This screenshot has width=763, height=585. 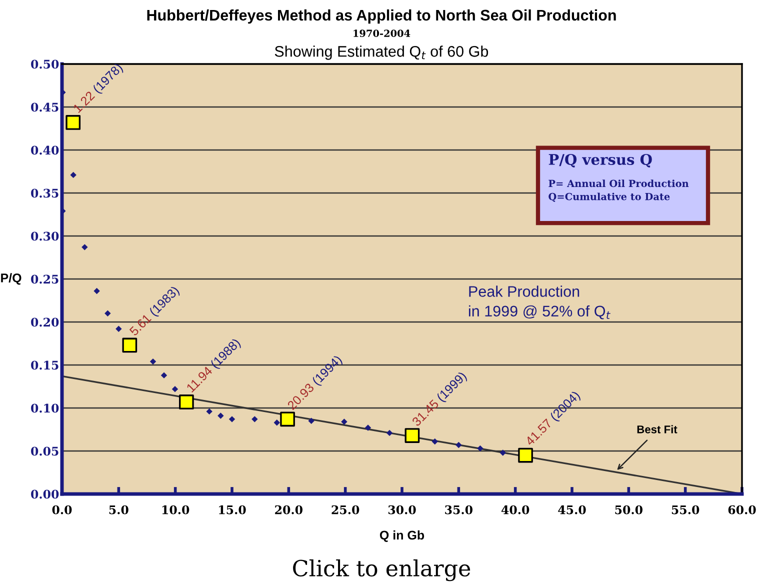 I want to click on x-tick-label: 40.0, so click(x=515, y=509).